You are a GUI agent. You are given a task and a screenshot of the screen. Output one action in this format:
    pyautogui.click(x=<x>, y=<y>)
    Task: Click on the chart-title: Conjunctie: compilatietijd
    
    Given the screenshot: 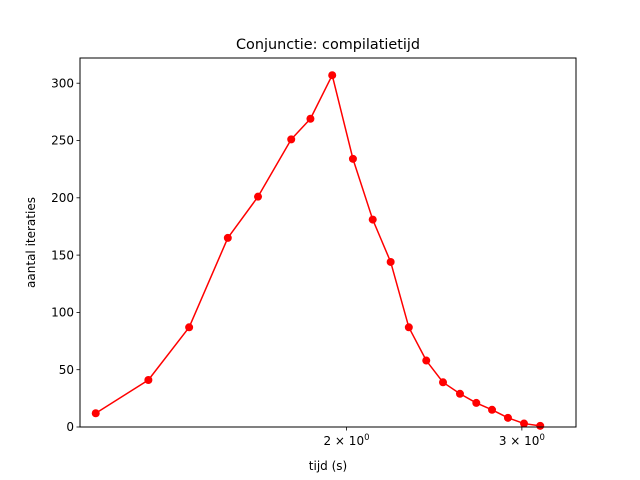 What is the action you would take?
    pyautogui.click(x=328, y=45)
    